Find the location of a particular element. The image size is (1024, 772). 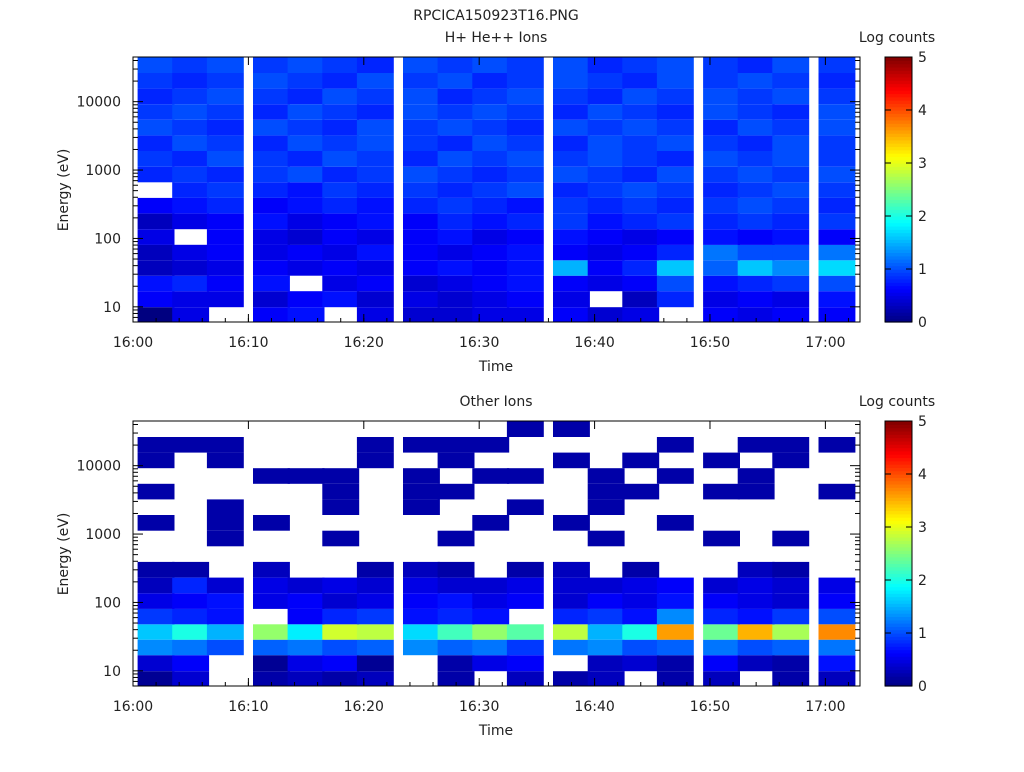

x-tick-label: 16:30 is located at coordinates (479, 343).